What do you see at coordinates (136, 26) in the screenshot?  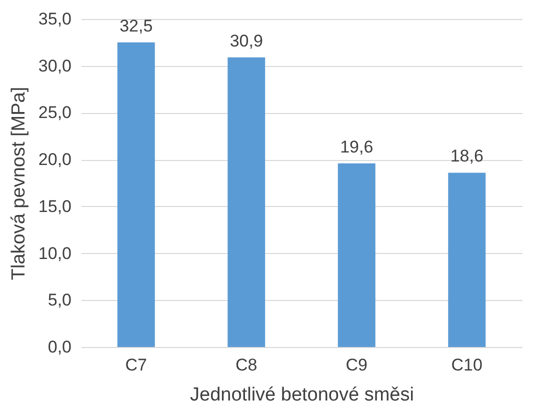 I see `data-label: 32,5` at bounding box center [136, 26].